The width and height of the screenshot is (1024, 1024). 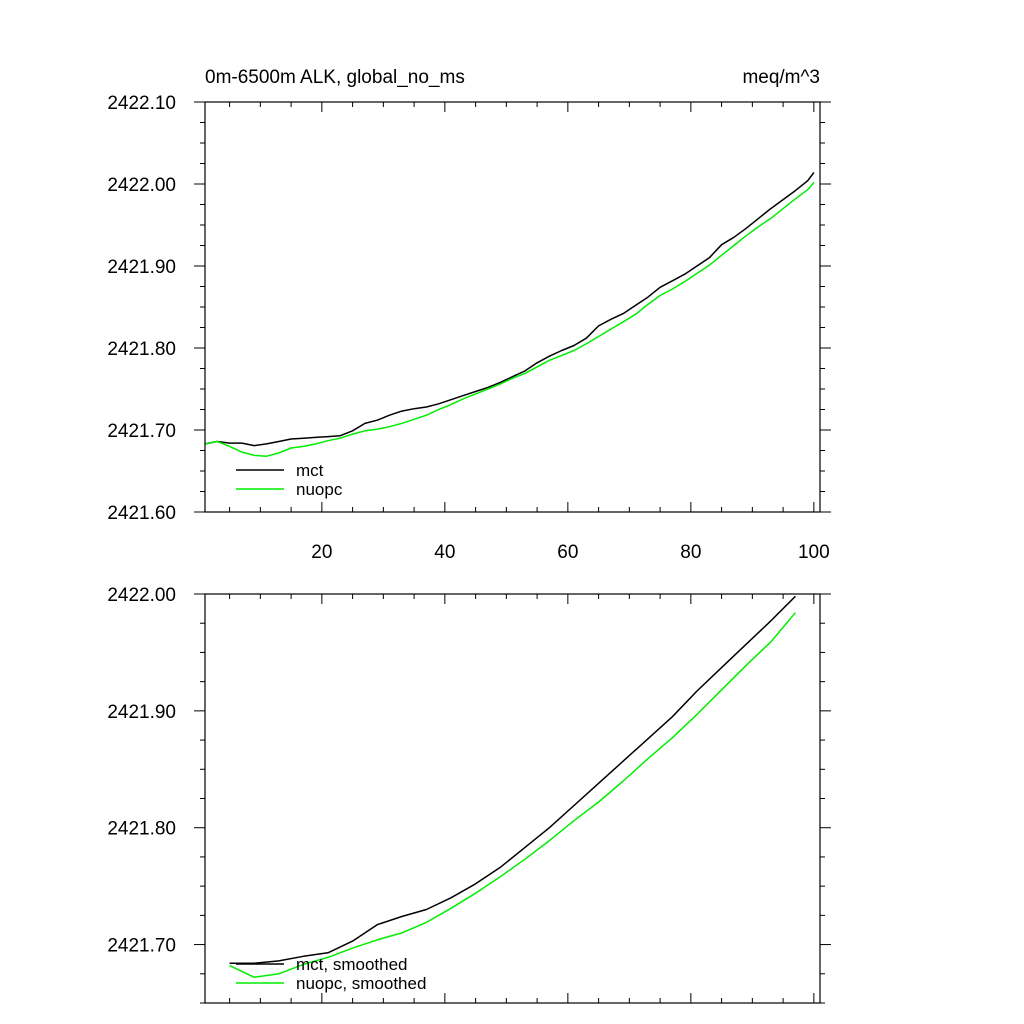 I want to click on x-tick-label: 60, so click(x=567, y=552).